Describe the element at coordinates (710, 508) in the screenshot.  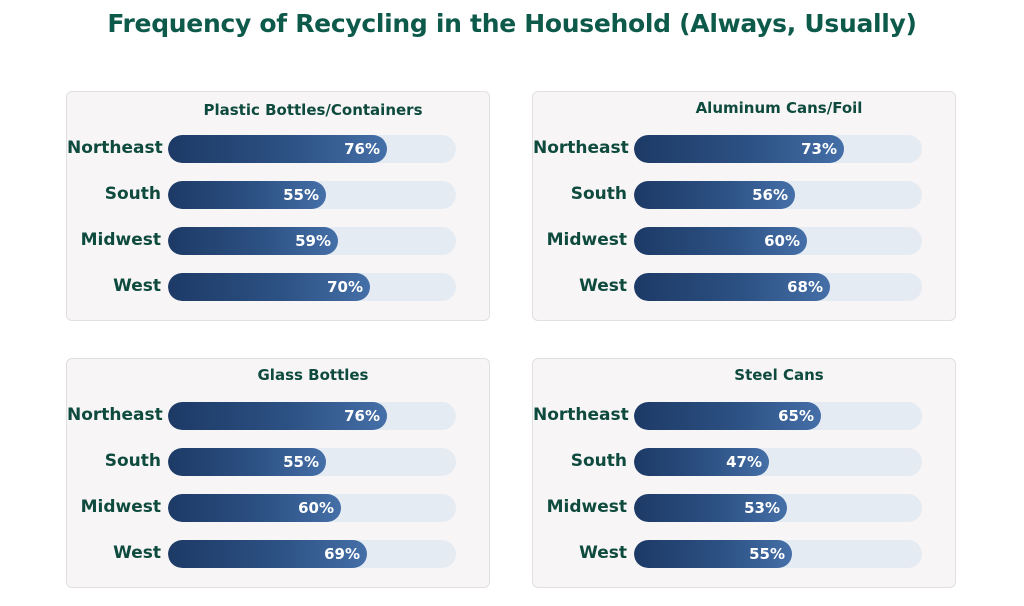
I see `bar: 53%` at that location.